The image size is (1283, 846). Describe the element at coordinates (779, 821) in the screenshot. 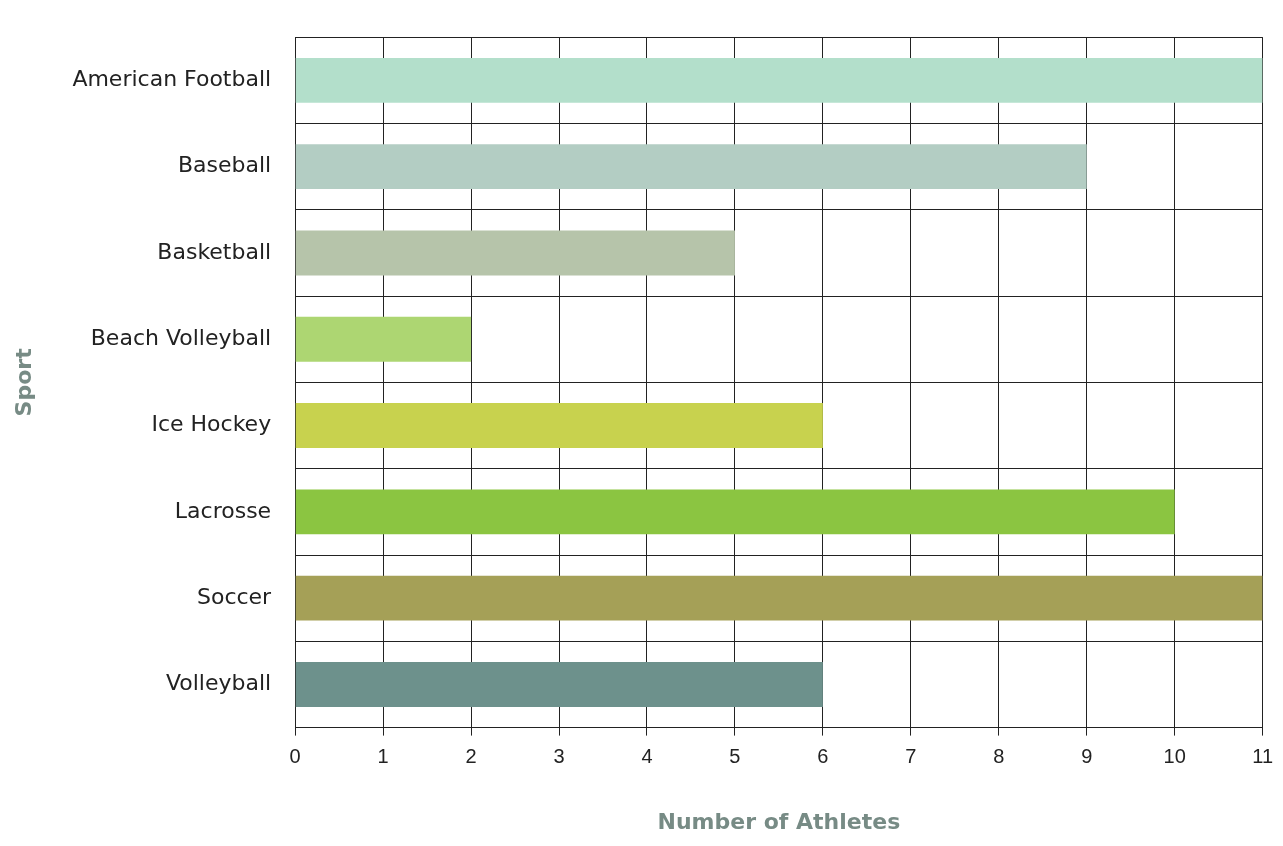

I see `x-axis-title: Number of Athletes` at that location.